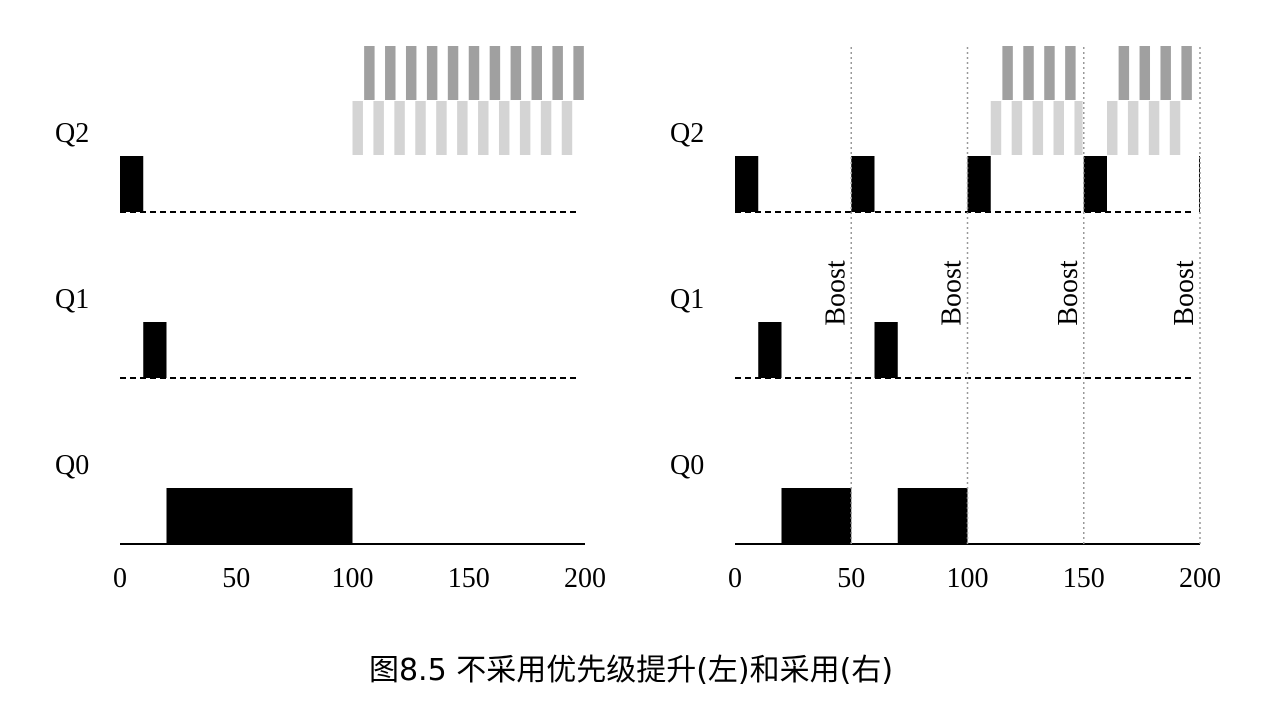 This screenshot has height=721, width=1262. Describe the element at coordinates (631, 670) in the screenshot. I see `caption: 图8.5 不采用优先级提升(左)和采用(右)` at that location.